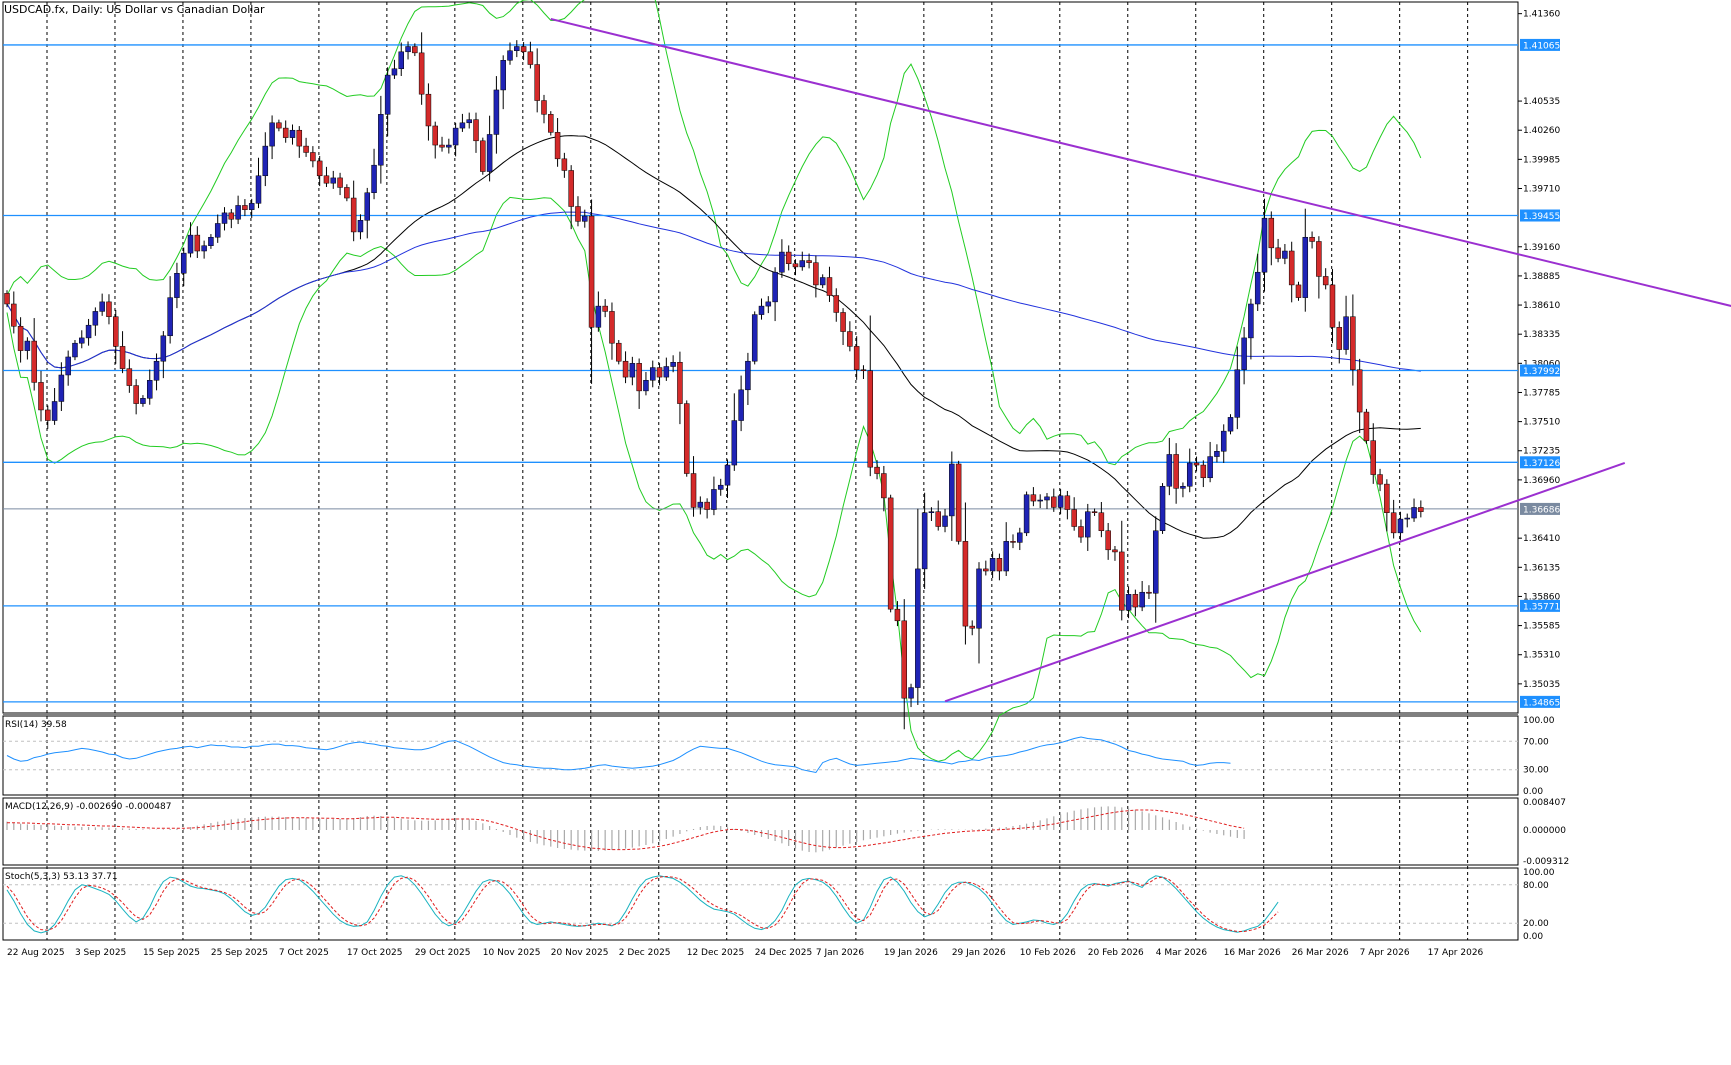 Image resolution: width=1731 pixels, height=1065 pixels. What do you see at coordinates (979, 953) in the screenshot?
I see `date-tick-label: 29 Jan 2026` at bounding box center [979, 953].